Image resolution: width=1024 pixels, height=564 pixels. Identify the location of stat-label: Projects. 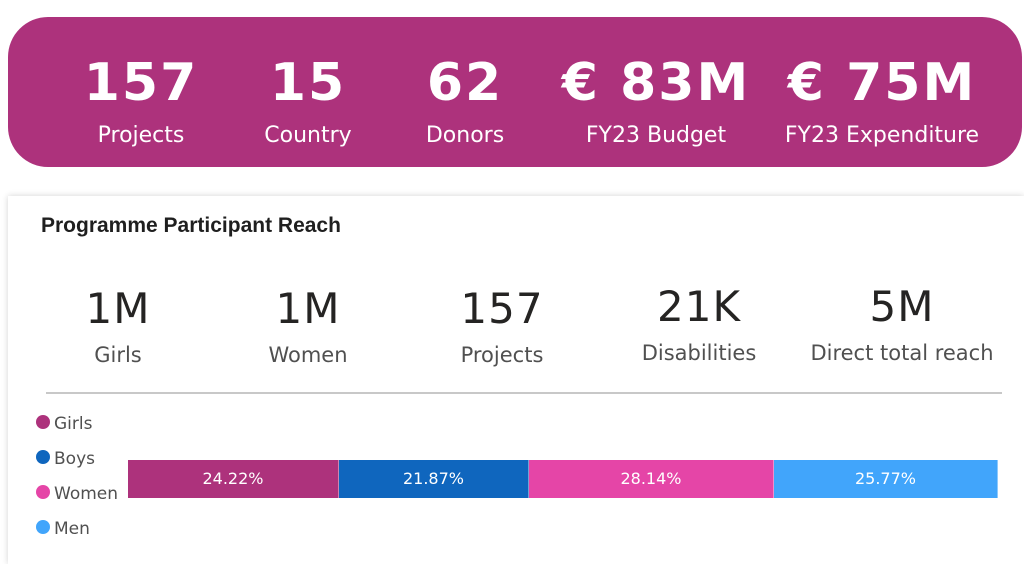
(502, 355).